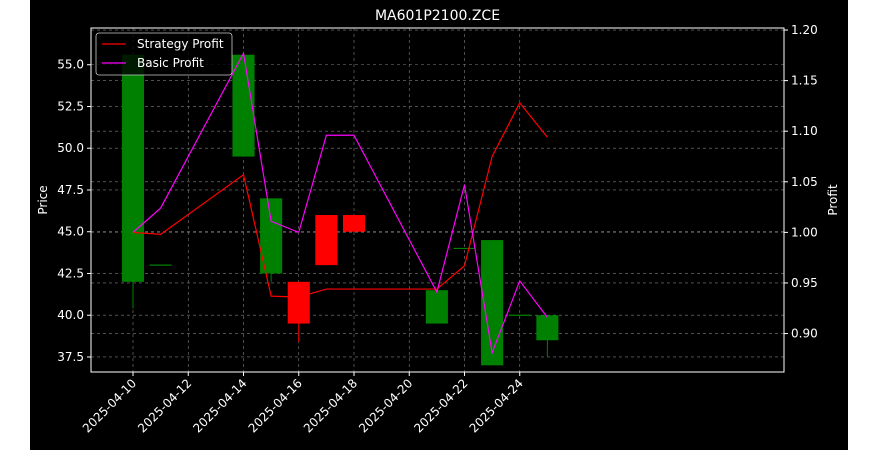  I want to click on y-tick-label-right: 0.90, so click(804, 334).